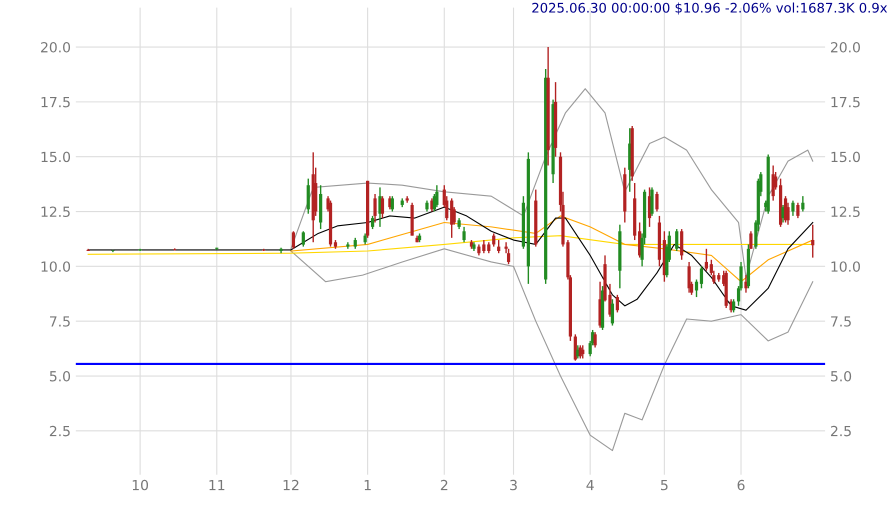  I want to click on y2-tick-label: 5.0, so click(841, 376).